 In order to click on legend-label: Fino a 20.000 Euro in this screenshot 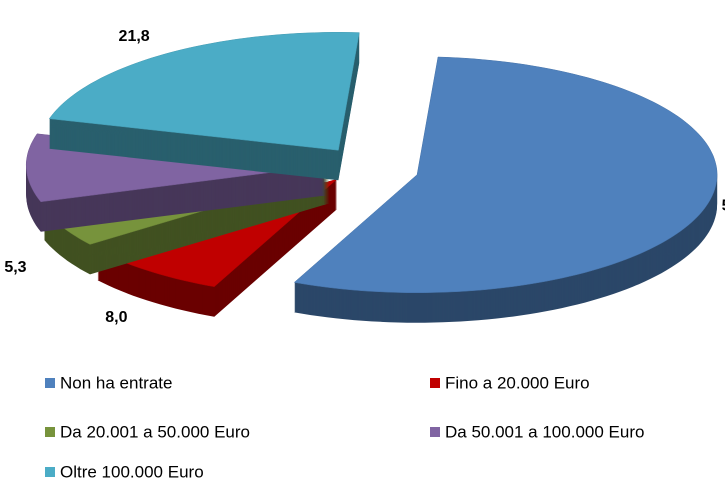, I will do `click(517, 382)`.